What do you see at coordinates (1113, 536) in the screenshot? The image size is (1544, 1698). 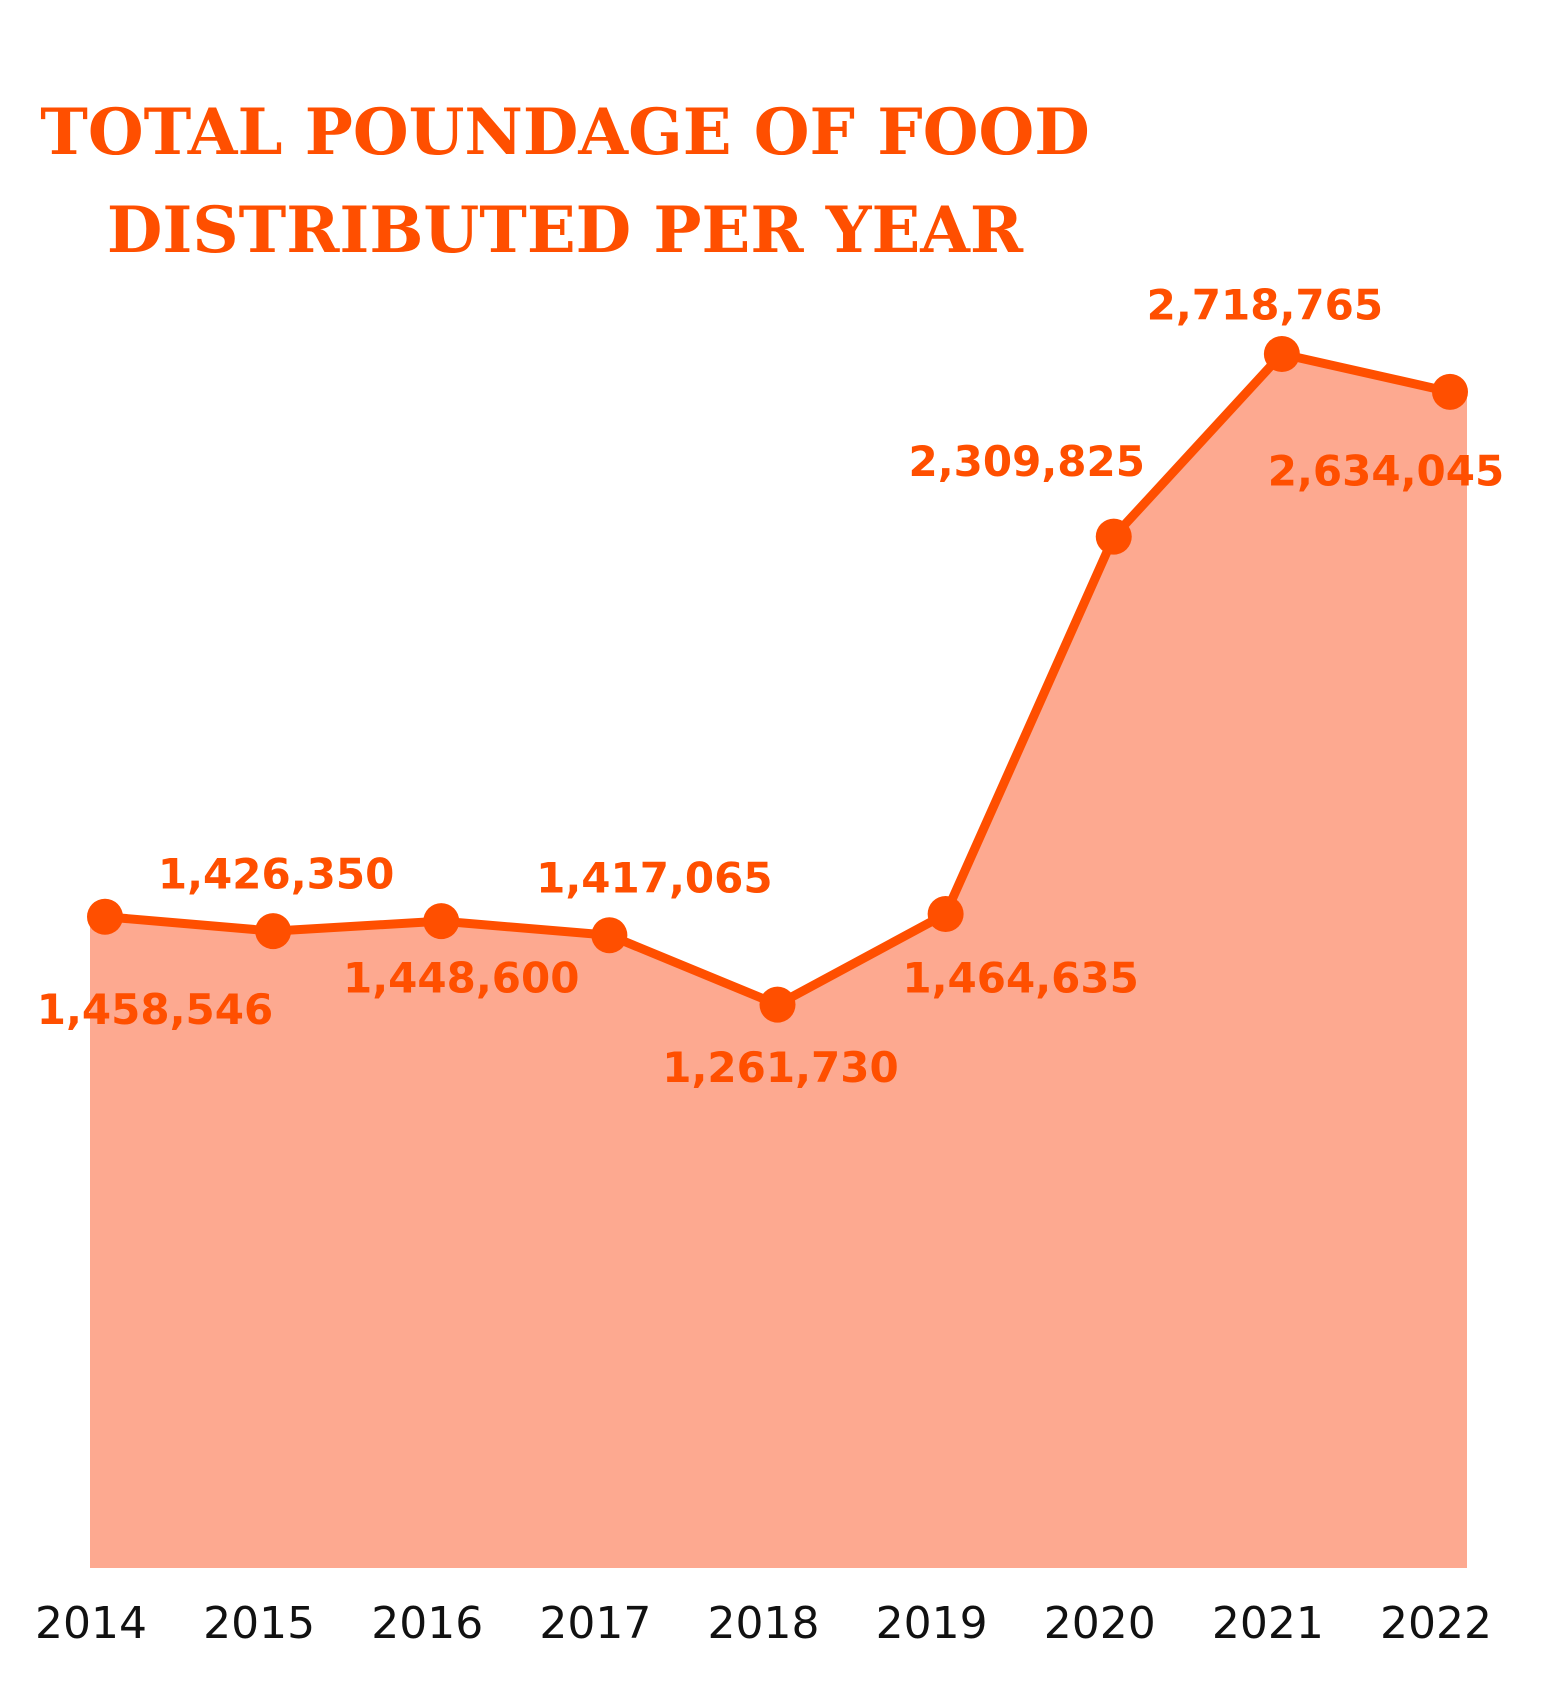 I see `data-point-2020` at bounding box center [1113, 536].